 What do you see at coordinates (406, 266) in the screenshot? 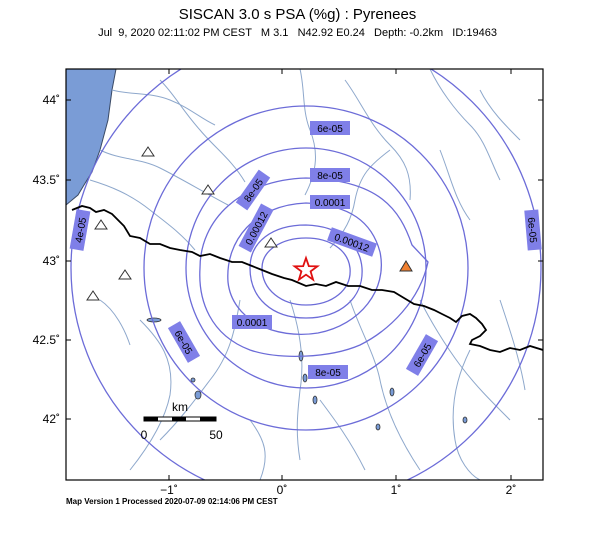
I see `station-triangle-active-icon` at bounding box center [406, 266].